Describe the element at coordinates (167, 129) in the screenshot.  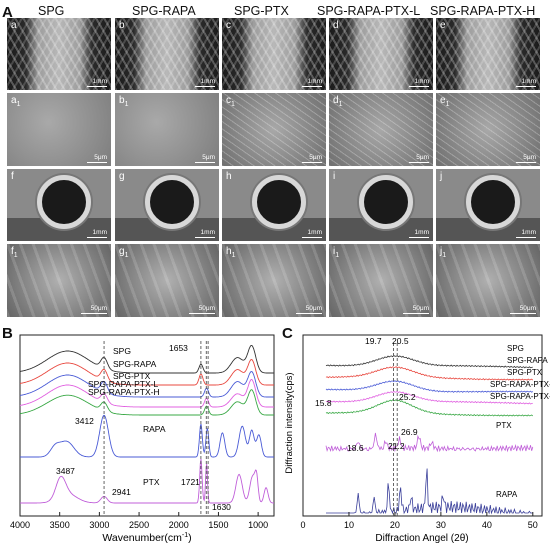
I see `sem-image-b1: b1 5μm` at that location.